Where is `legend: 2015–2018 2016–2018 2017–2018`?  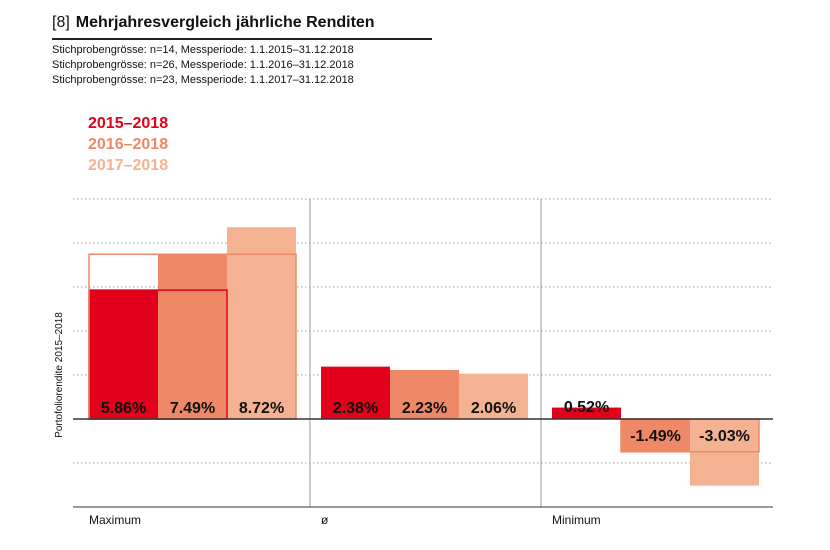 legend: 2015–2018 2016–2018 2017–2018 is located at coordinates (128, 144).